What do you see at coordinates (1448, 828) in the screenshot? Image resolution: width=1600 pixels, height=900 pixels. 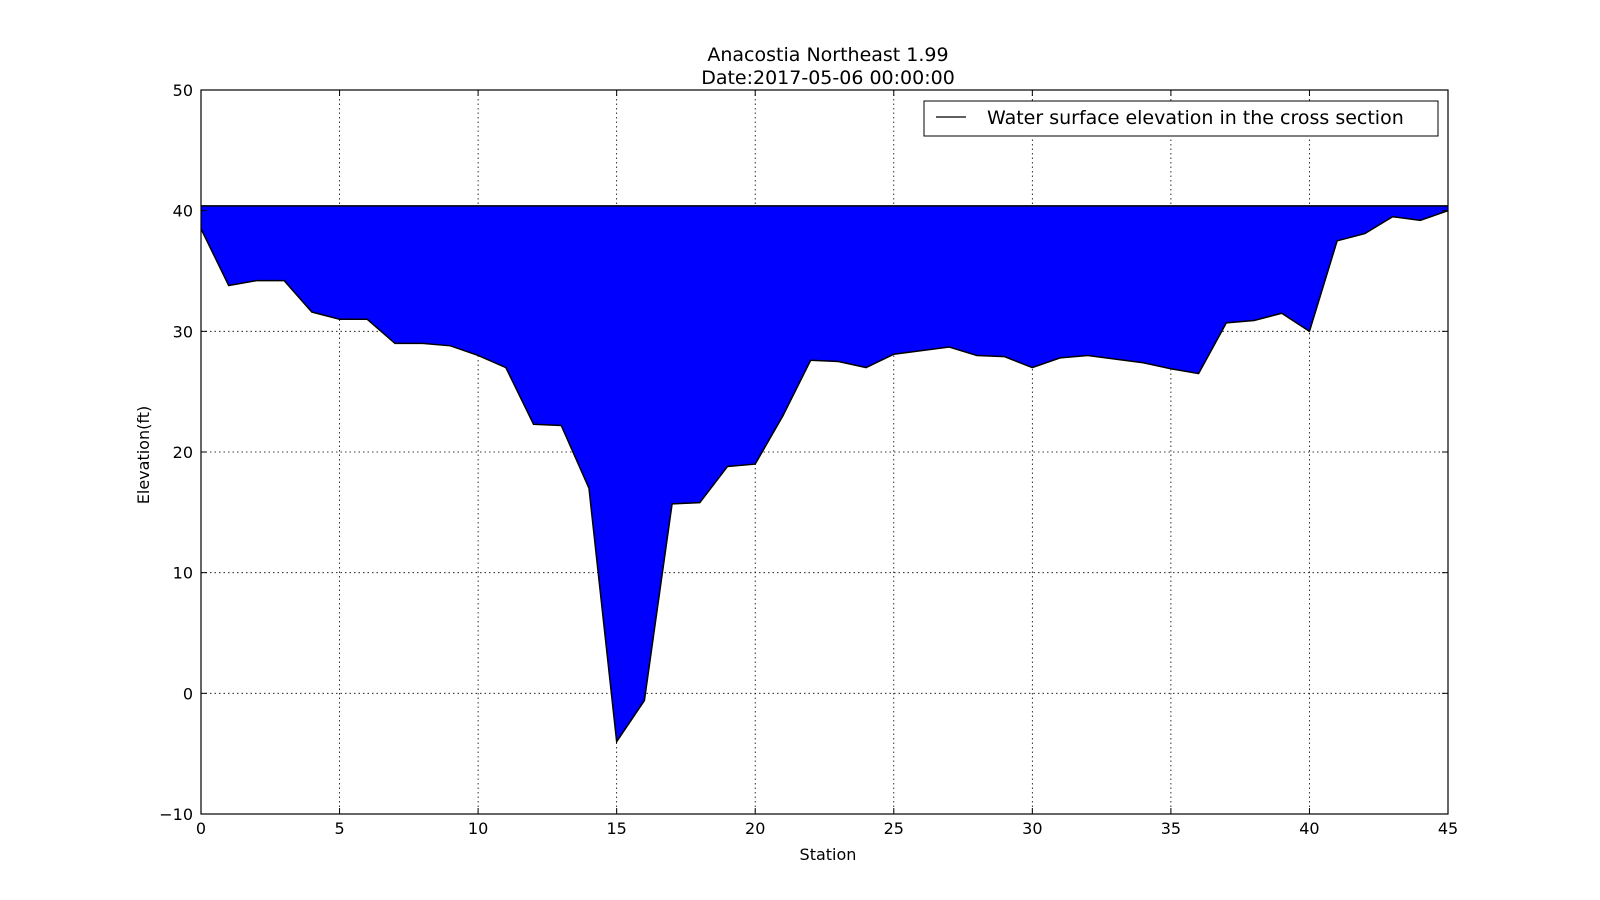 I see `x-tick-label: 45` at bounding box center [1448, 828].